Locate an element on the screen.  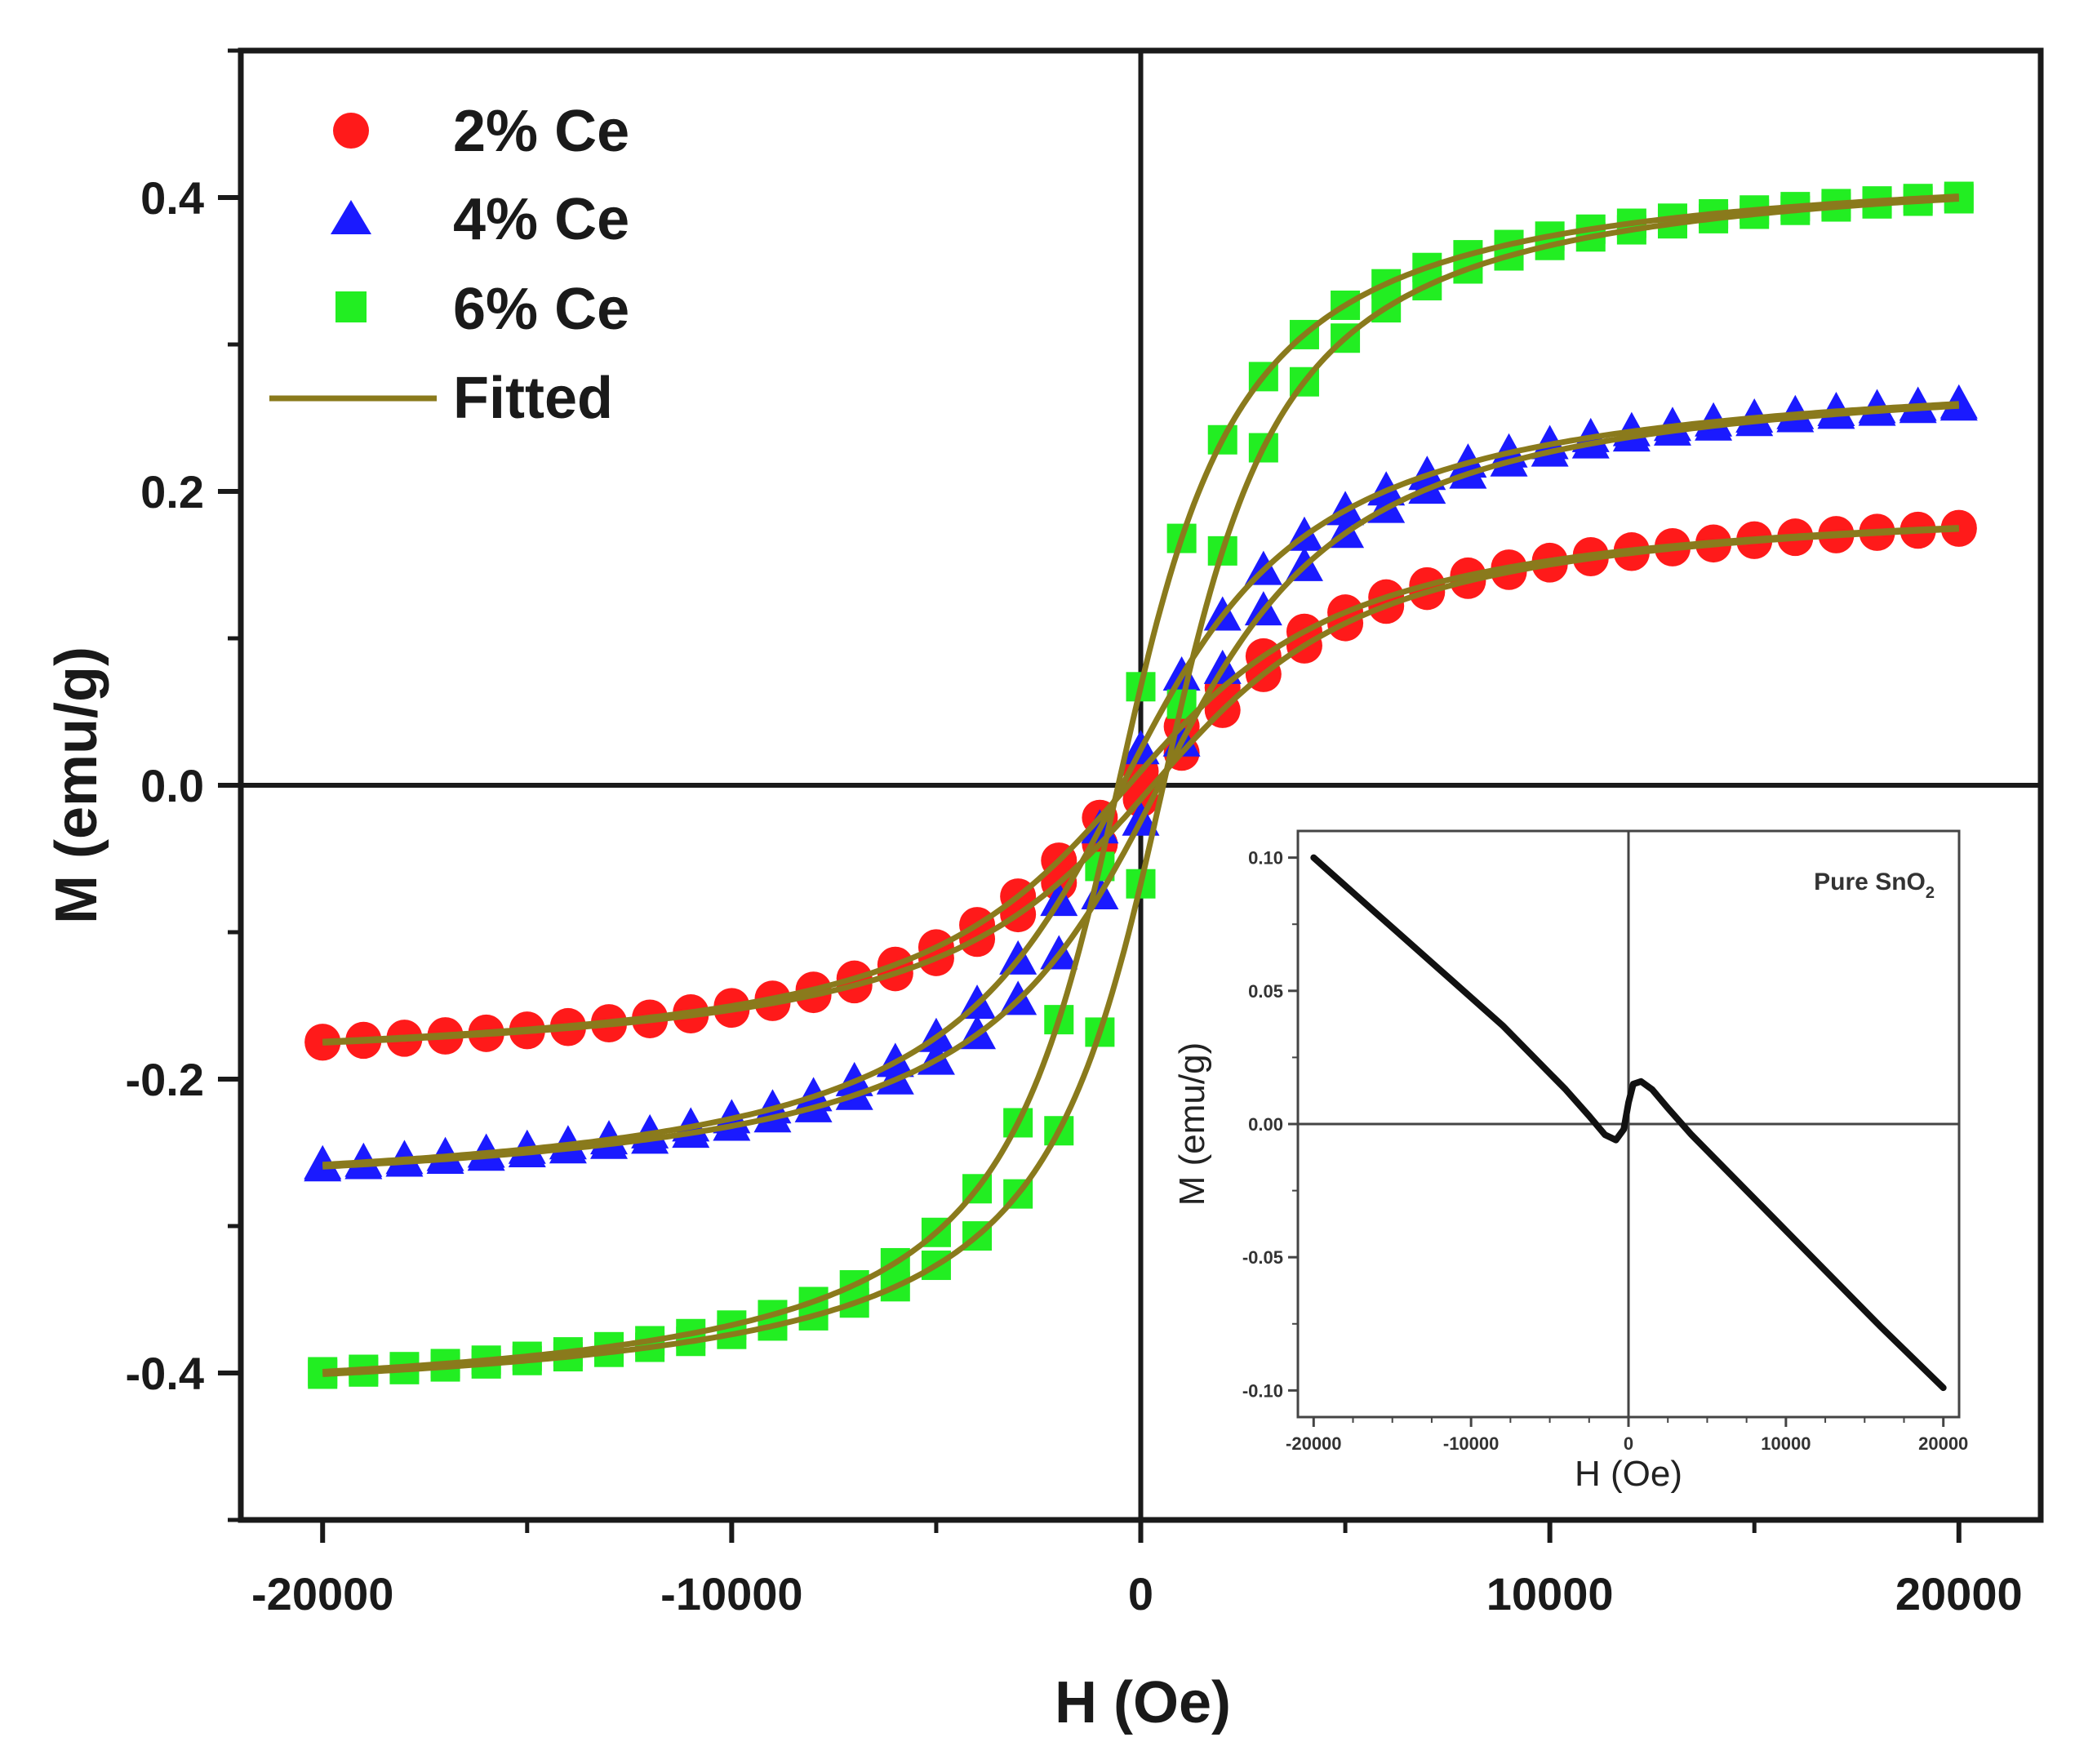
legend-label-fitted: Fitted is located at coordinates (533, 398).